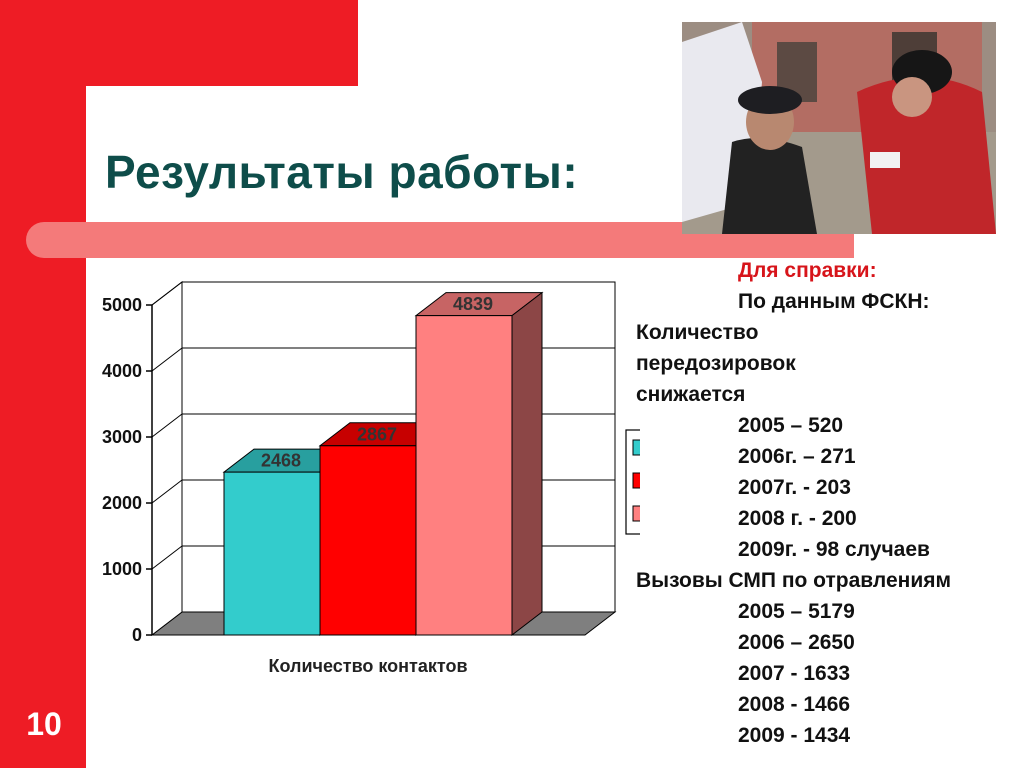 The image size is (1024, 768). What do you see at coordinates (527, 464) in the screenshot?
I see `bar-side-2009` at bounding box center [527, 464].